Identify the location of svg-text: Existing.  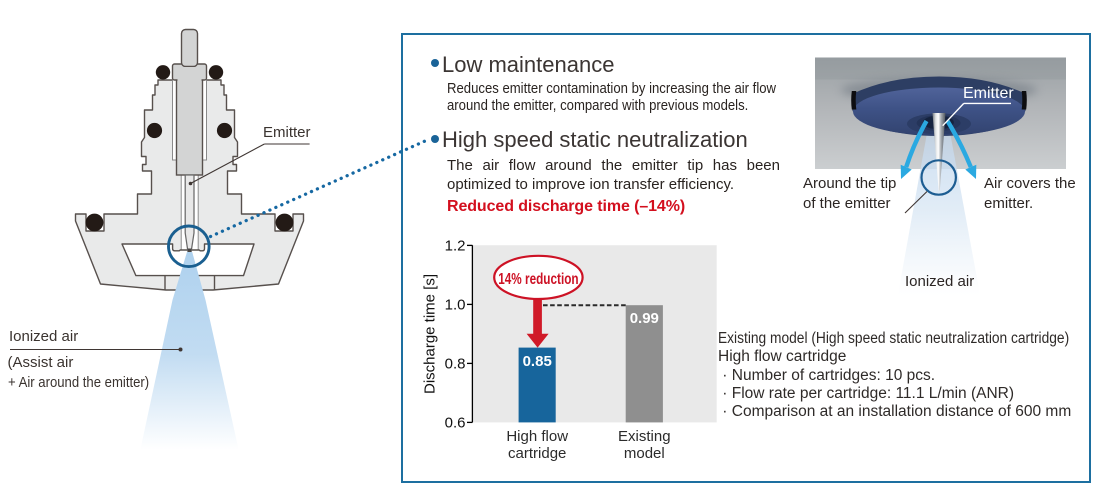
(644, 436).